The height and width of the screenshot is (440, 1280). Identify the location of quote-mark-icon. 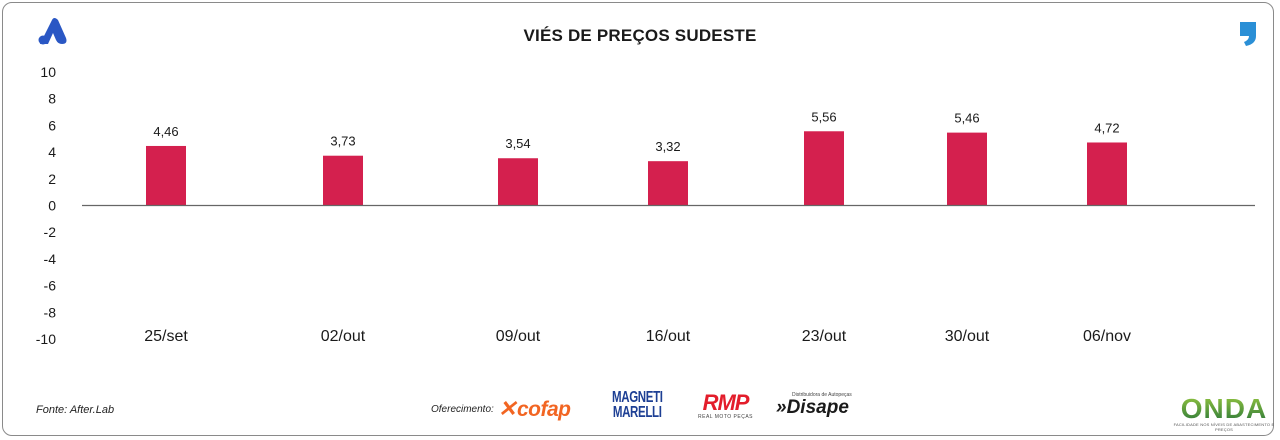
(1248, 34).